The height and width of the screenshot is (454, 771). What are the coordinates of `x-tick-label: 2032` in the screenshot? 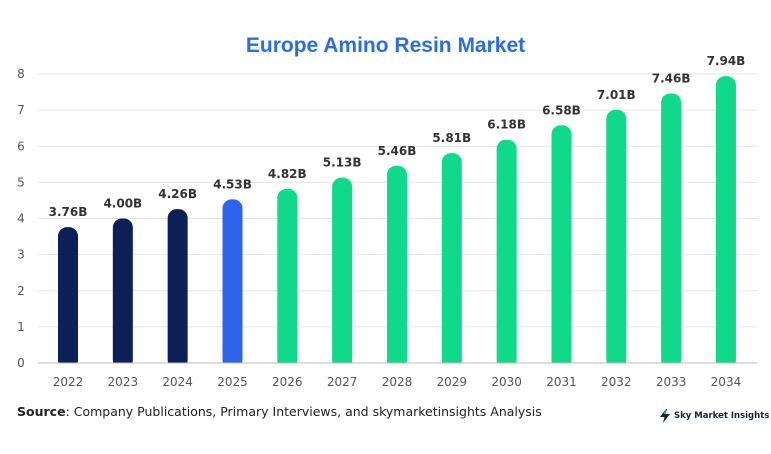 It's located at (616, 382).